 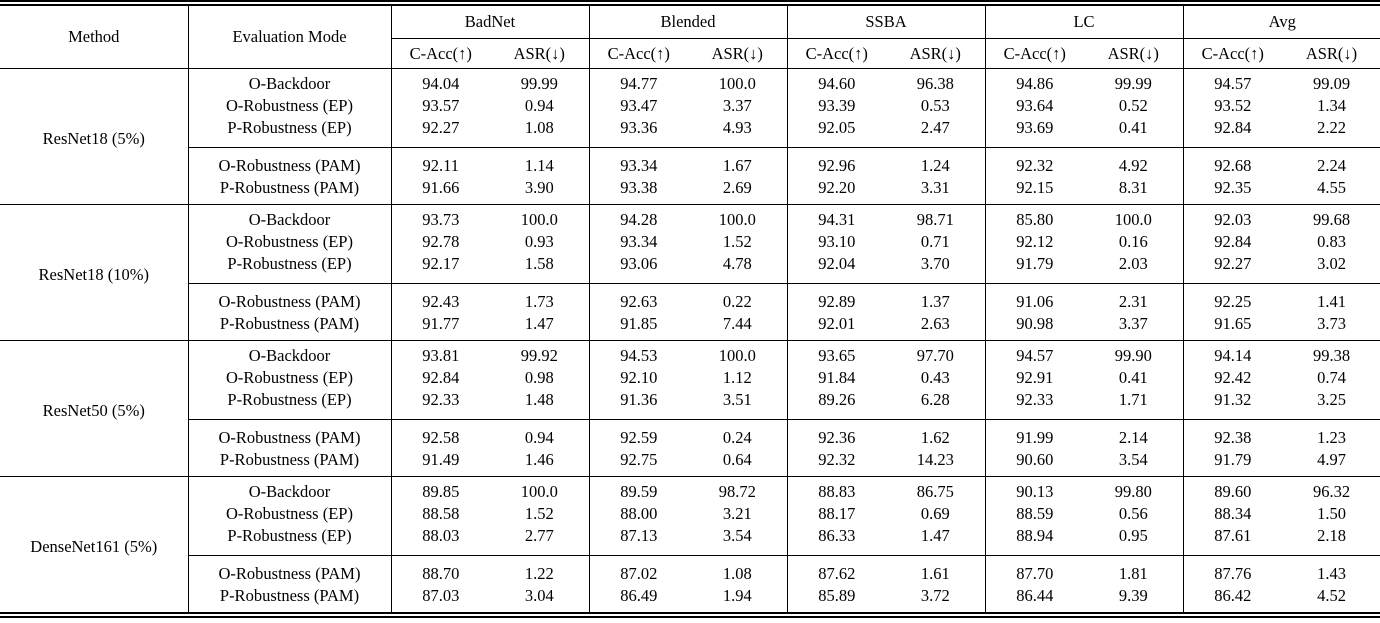 I want to click on cacc-value-cell: 93.81, so click(x=441, y=355).